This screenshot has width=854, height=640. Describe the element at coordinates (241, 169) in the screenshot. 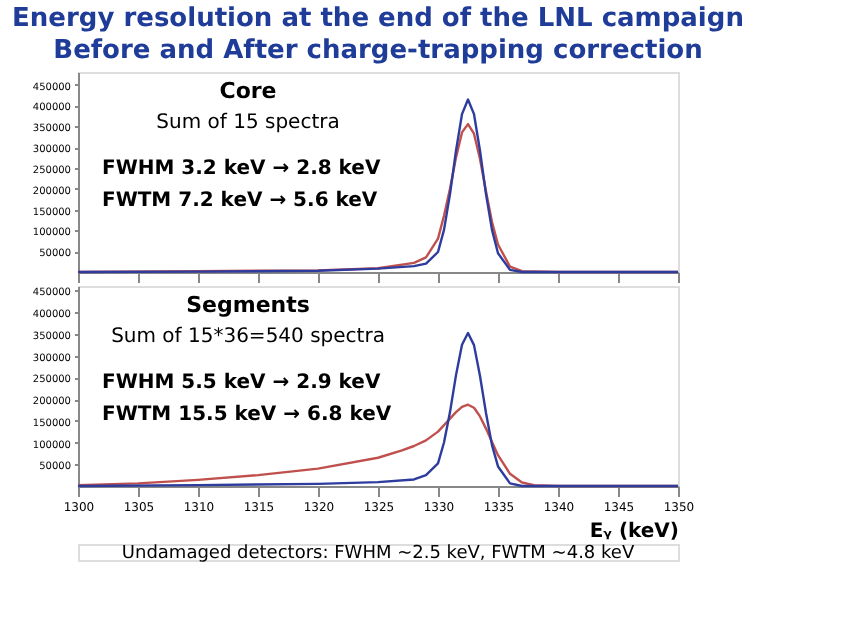

I see `annotation: FWHM 3.2 keV → 2.8 keV` at that location.